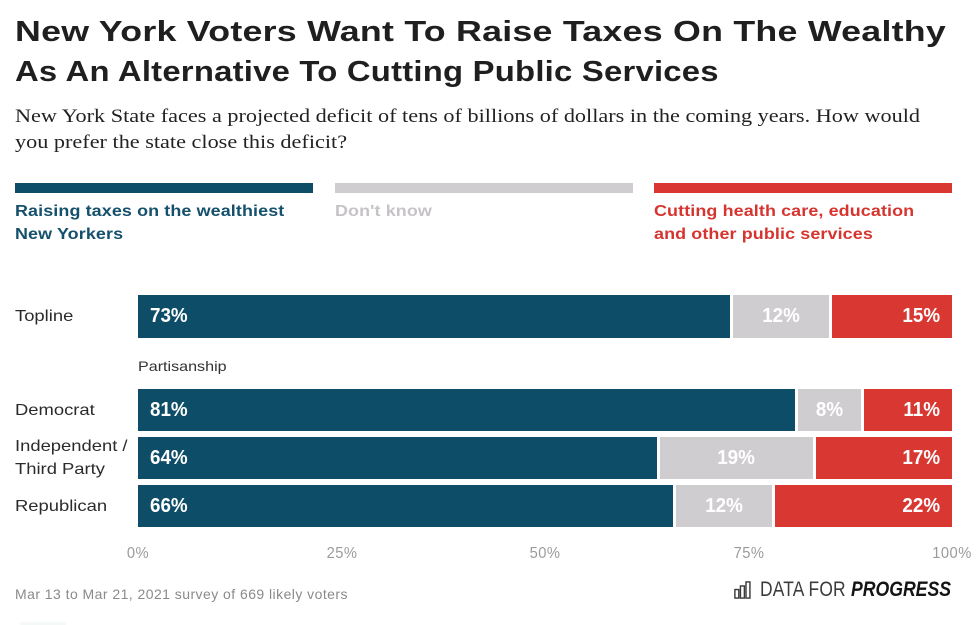  Describe the element at coordinates (71, 446) in the screenshot. I see `row-label-line: Independent /` at that location.